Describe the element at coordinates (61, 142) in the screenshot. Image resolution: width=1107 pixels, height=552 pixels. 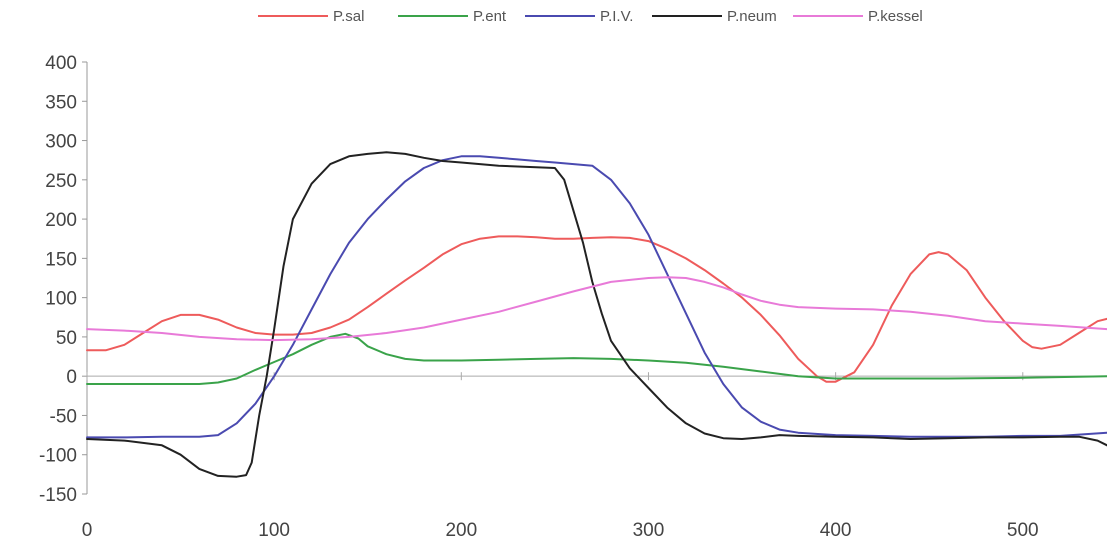
I see `y-tick-label: 300` at that location.